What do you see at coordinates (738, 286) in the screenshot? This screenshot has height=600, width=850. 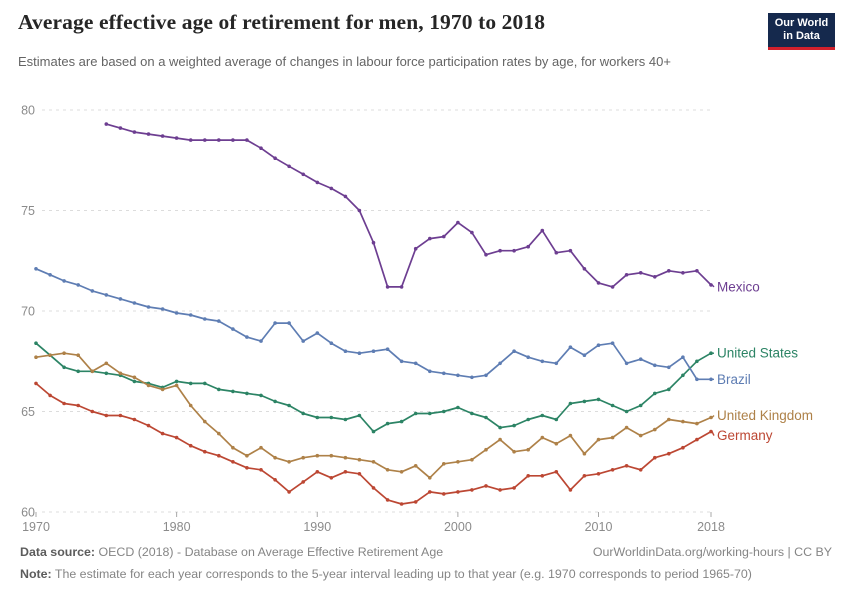 I see `series-label-mexico: Mexico` at bounding box center [738, 286].